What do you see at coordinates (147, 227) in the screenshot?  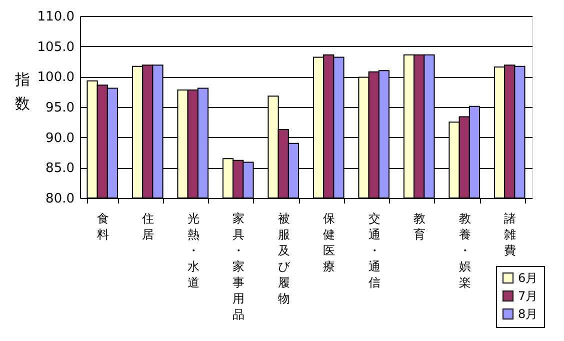 I see `x-tick-label: 住居` at bounding box center [147, 227].